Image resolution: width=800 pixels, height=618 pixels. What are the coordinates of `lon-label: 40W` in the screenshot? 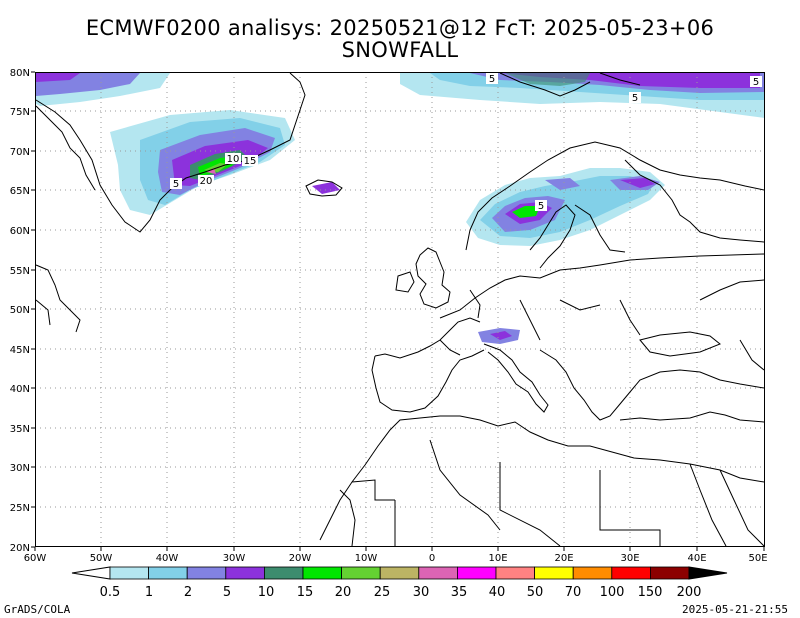 It's located at (167, 558).